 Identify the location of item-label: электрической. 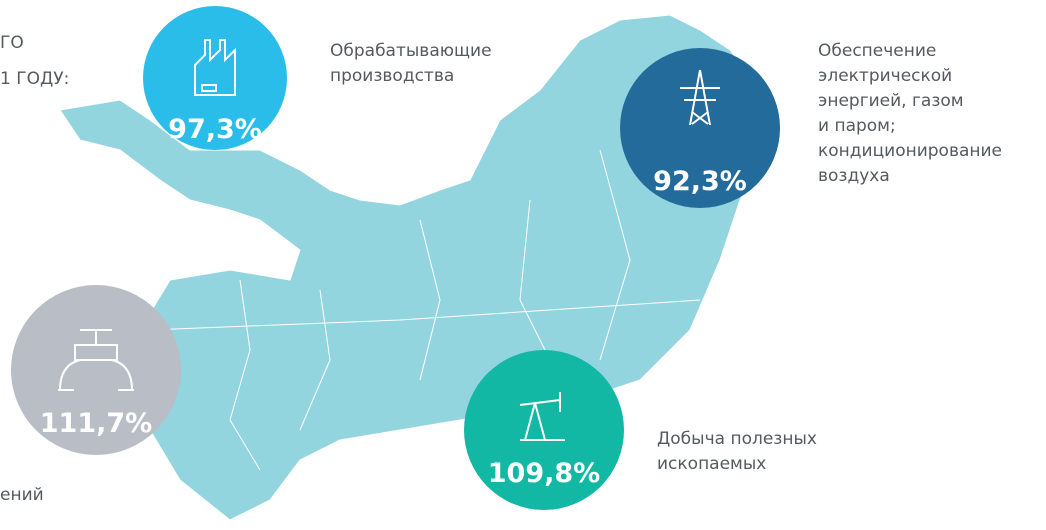
(885, 76).